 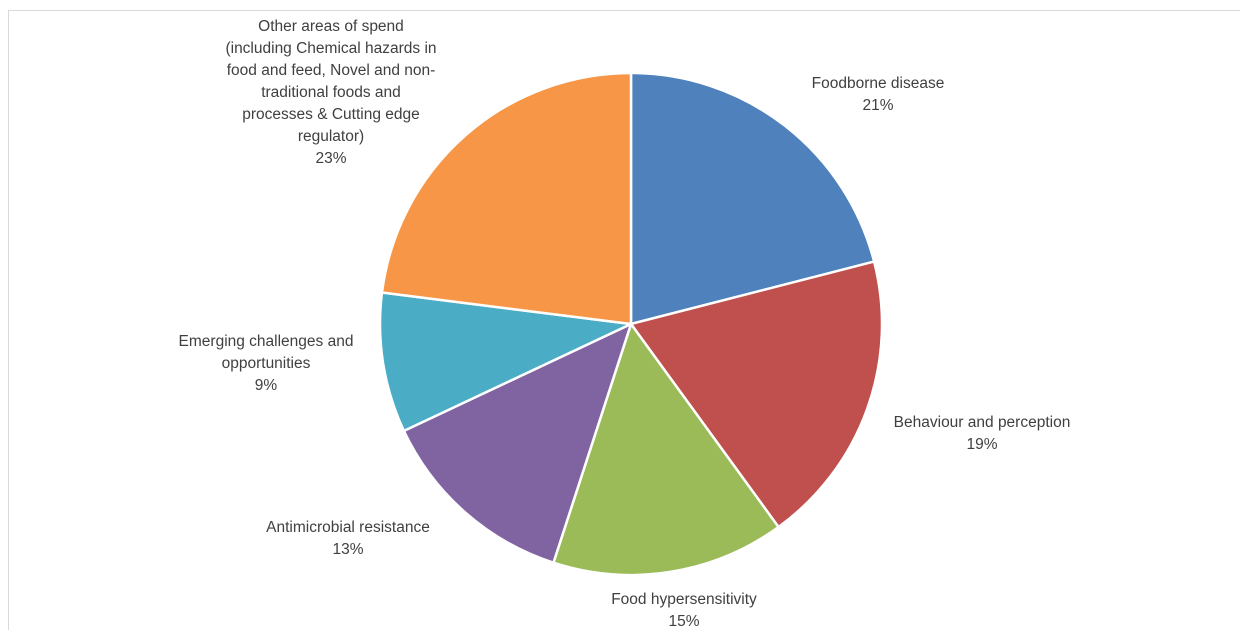 I want to click on data-label-text: Other areas of spend, so click(x=331, y=26).